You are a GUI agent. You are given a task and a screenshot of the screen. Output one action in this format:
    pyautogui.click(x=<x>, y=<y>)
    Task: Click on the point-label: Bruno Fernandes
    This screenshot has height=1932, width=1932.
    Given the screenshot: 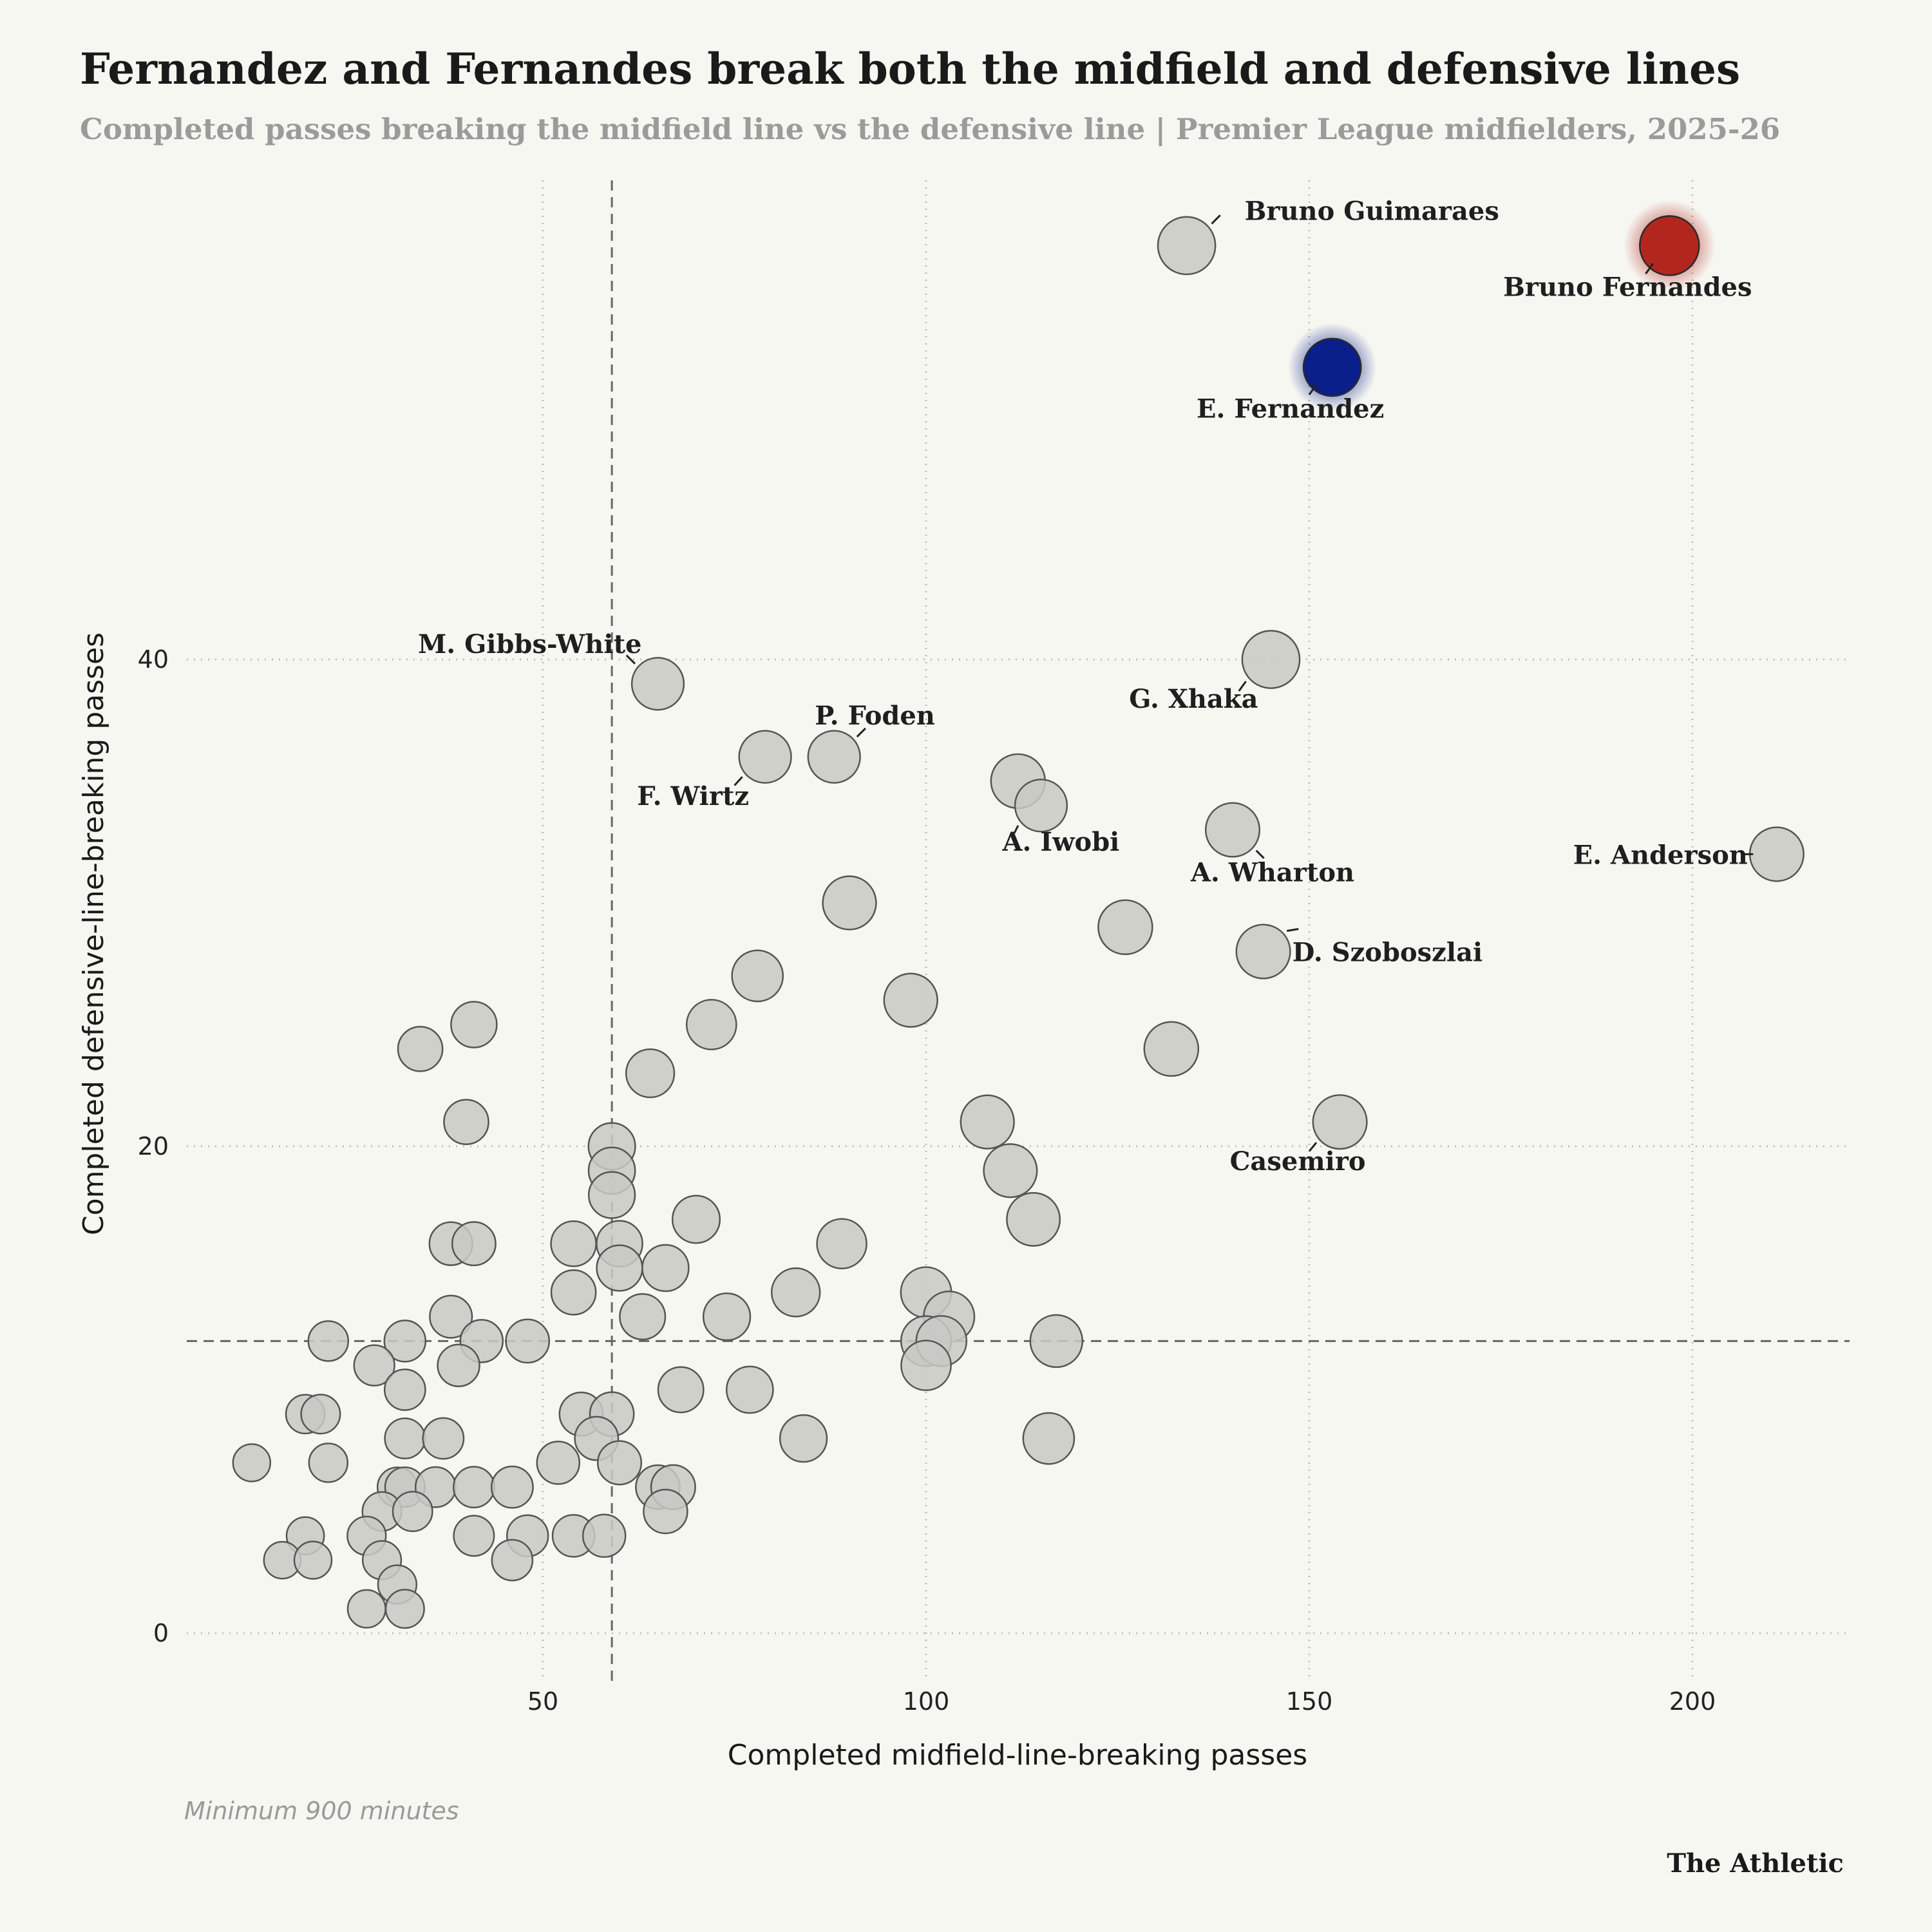 What is the action you would take?
    pyautogui.click(x=1628, y=287)
    